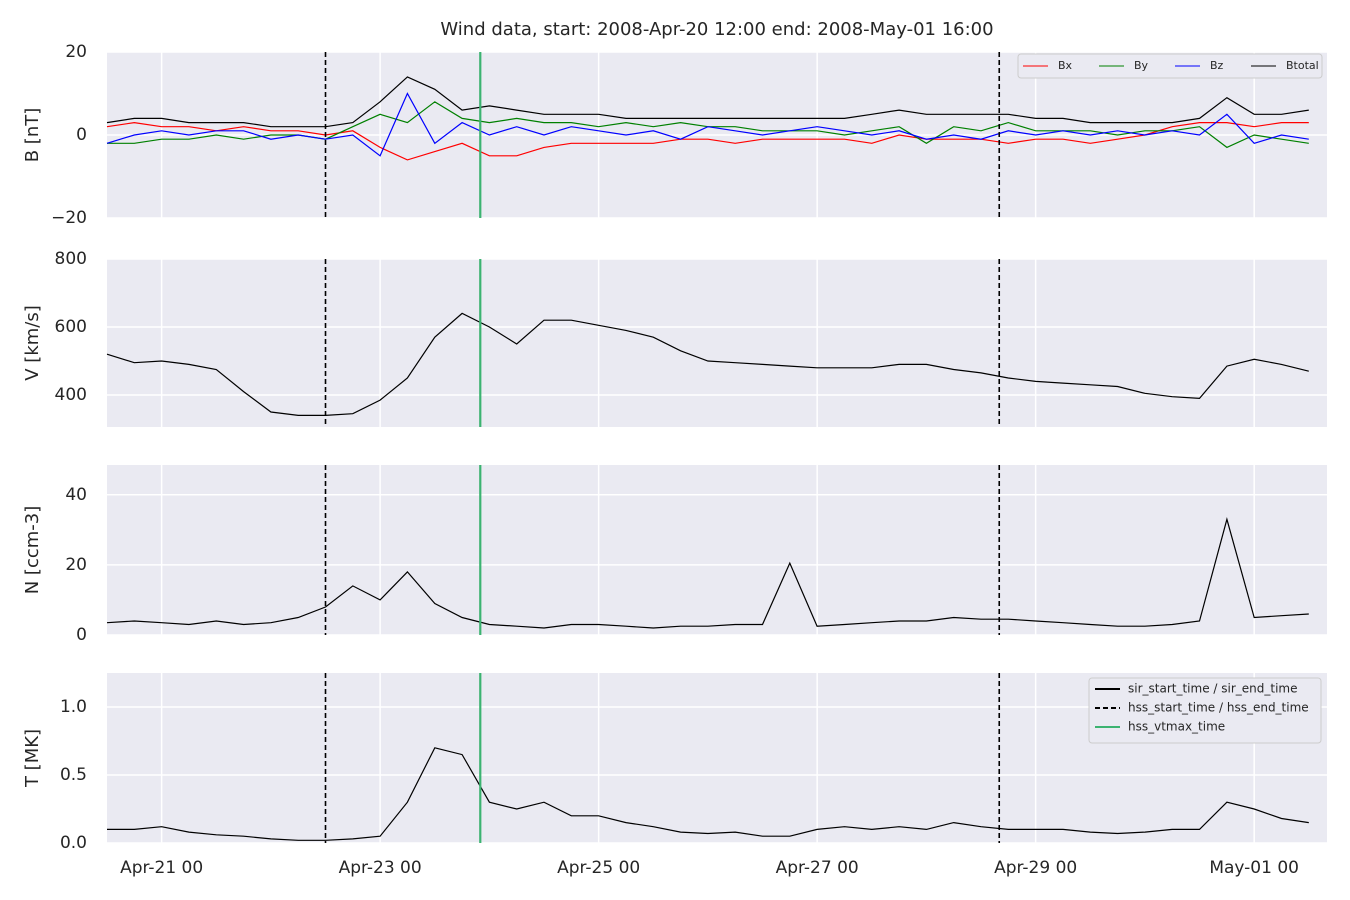 This screenshot has width=1350, height=900. Describe the element at coordinates (1302, 65) in the screenshot. I see `legend-label: Btotal` at that location.